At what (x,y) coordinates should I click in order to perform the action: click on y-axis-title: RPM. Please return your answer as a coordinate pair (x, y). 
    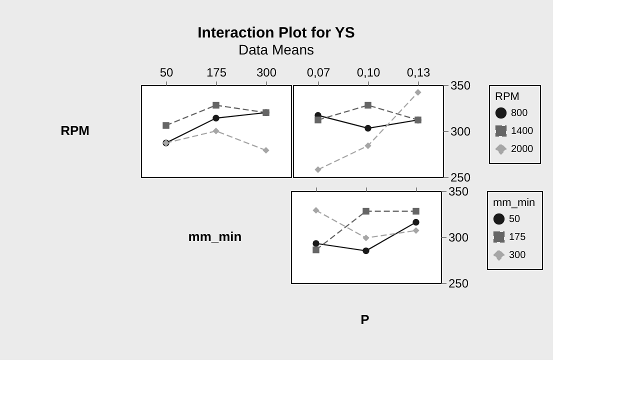
    Looking at the image, I should click on (75, 130).